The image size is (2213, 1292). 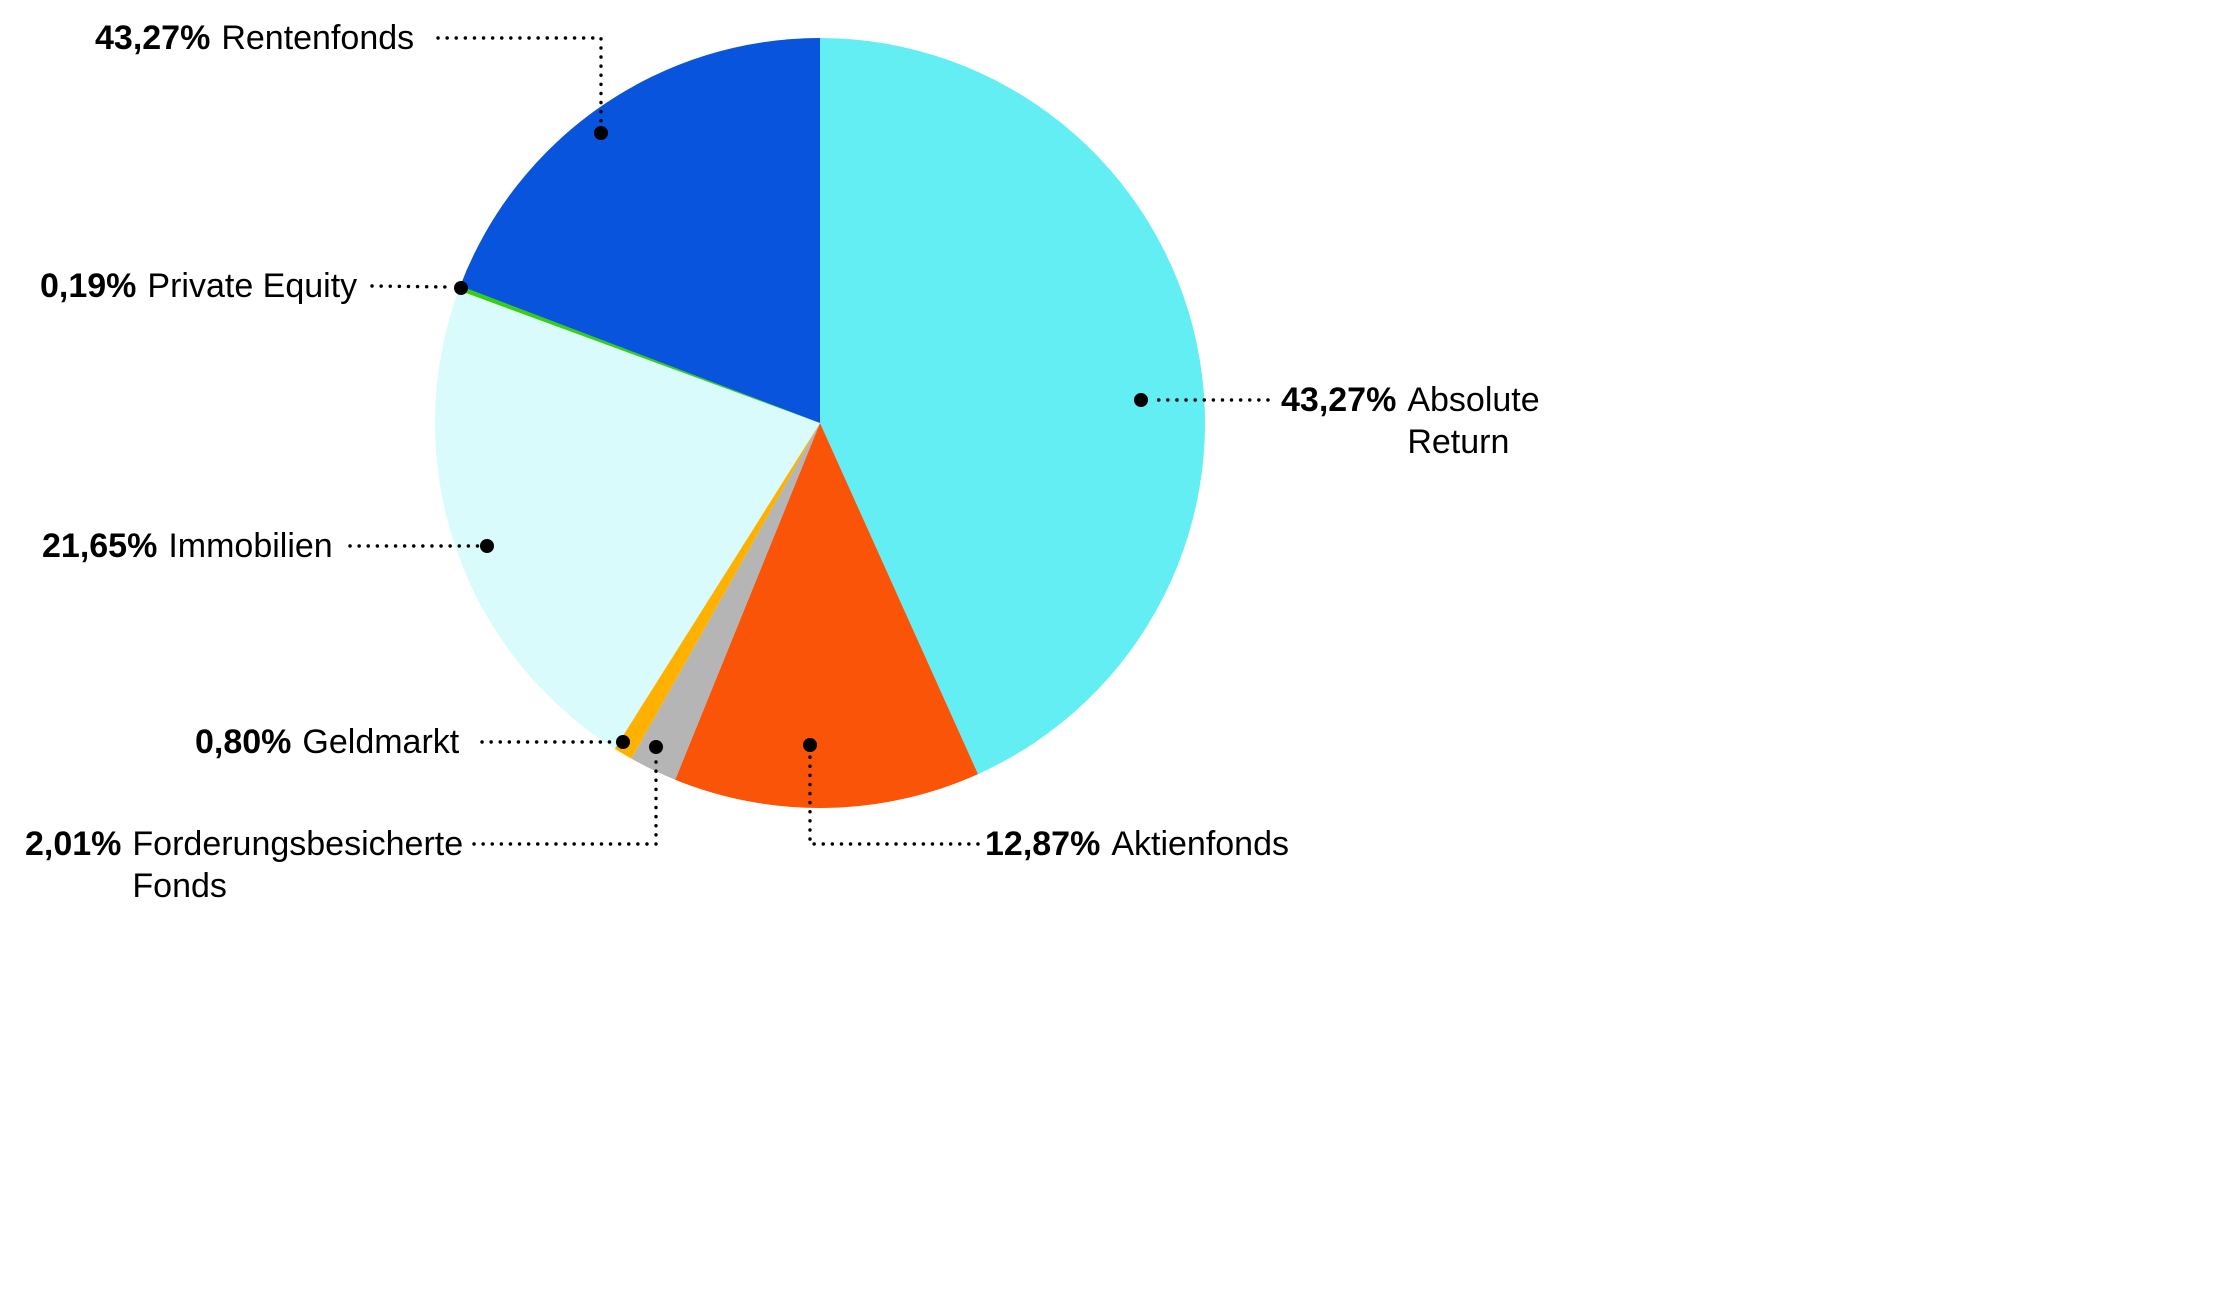 I want to click on marker-dot-aktienfonds, so click(x=810, y=745).